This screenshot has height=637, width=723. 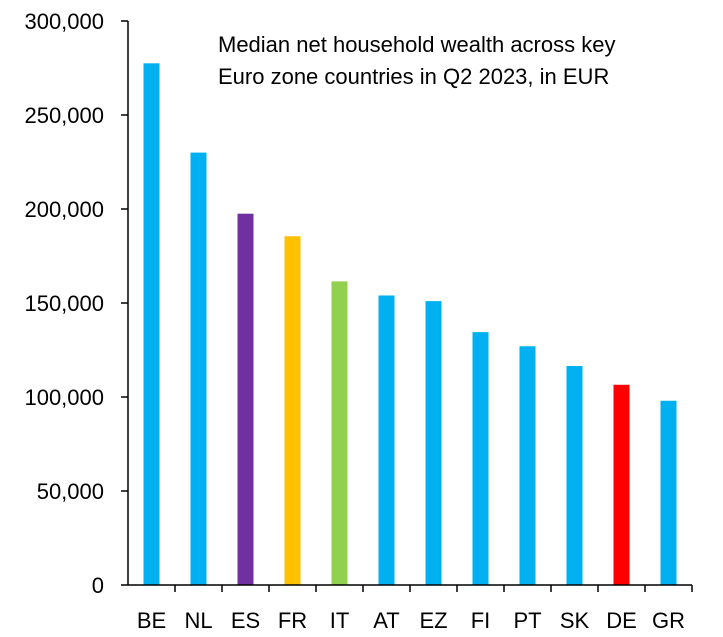 I want to click on y-tick-label: 150,000, so click(x=64, y=303).